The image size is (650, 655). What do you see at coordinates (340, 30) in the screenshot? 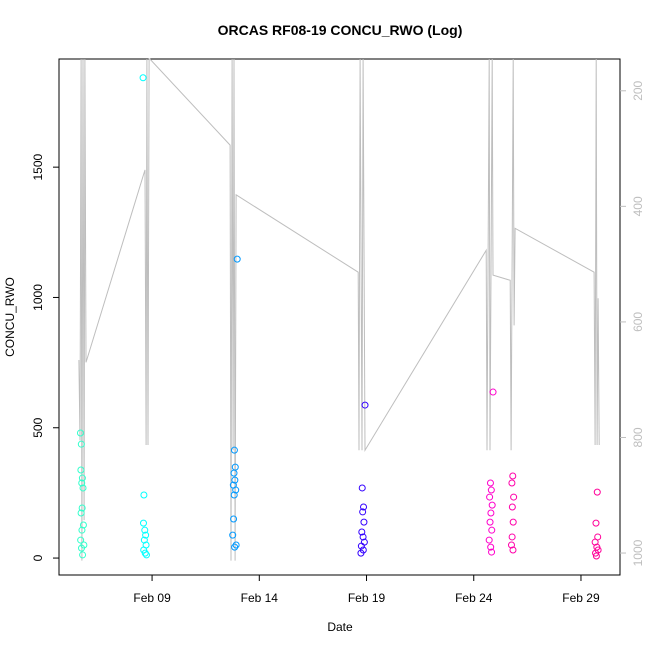
I see `chart-title: ORCAS RF08-19 CONCU_RWO (Log)` at bounding box center [340, 30].